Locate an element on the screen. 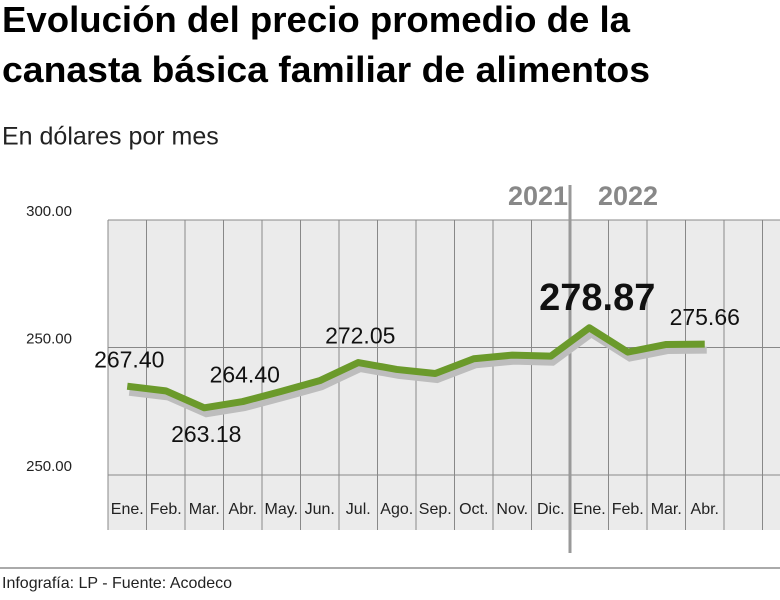 Image resolution: width=780 pixels, height=600 pixels. data-label: 278.87 is located at coordinates (597, 298).